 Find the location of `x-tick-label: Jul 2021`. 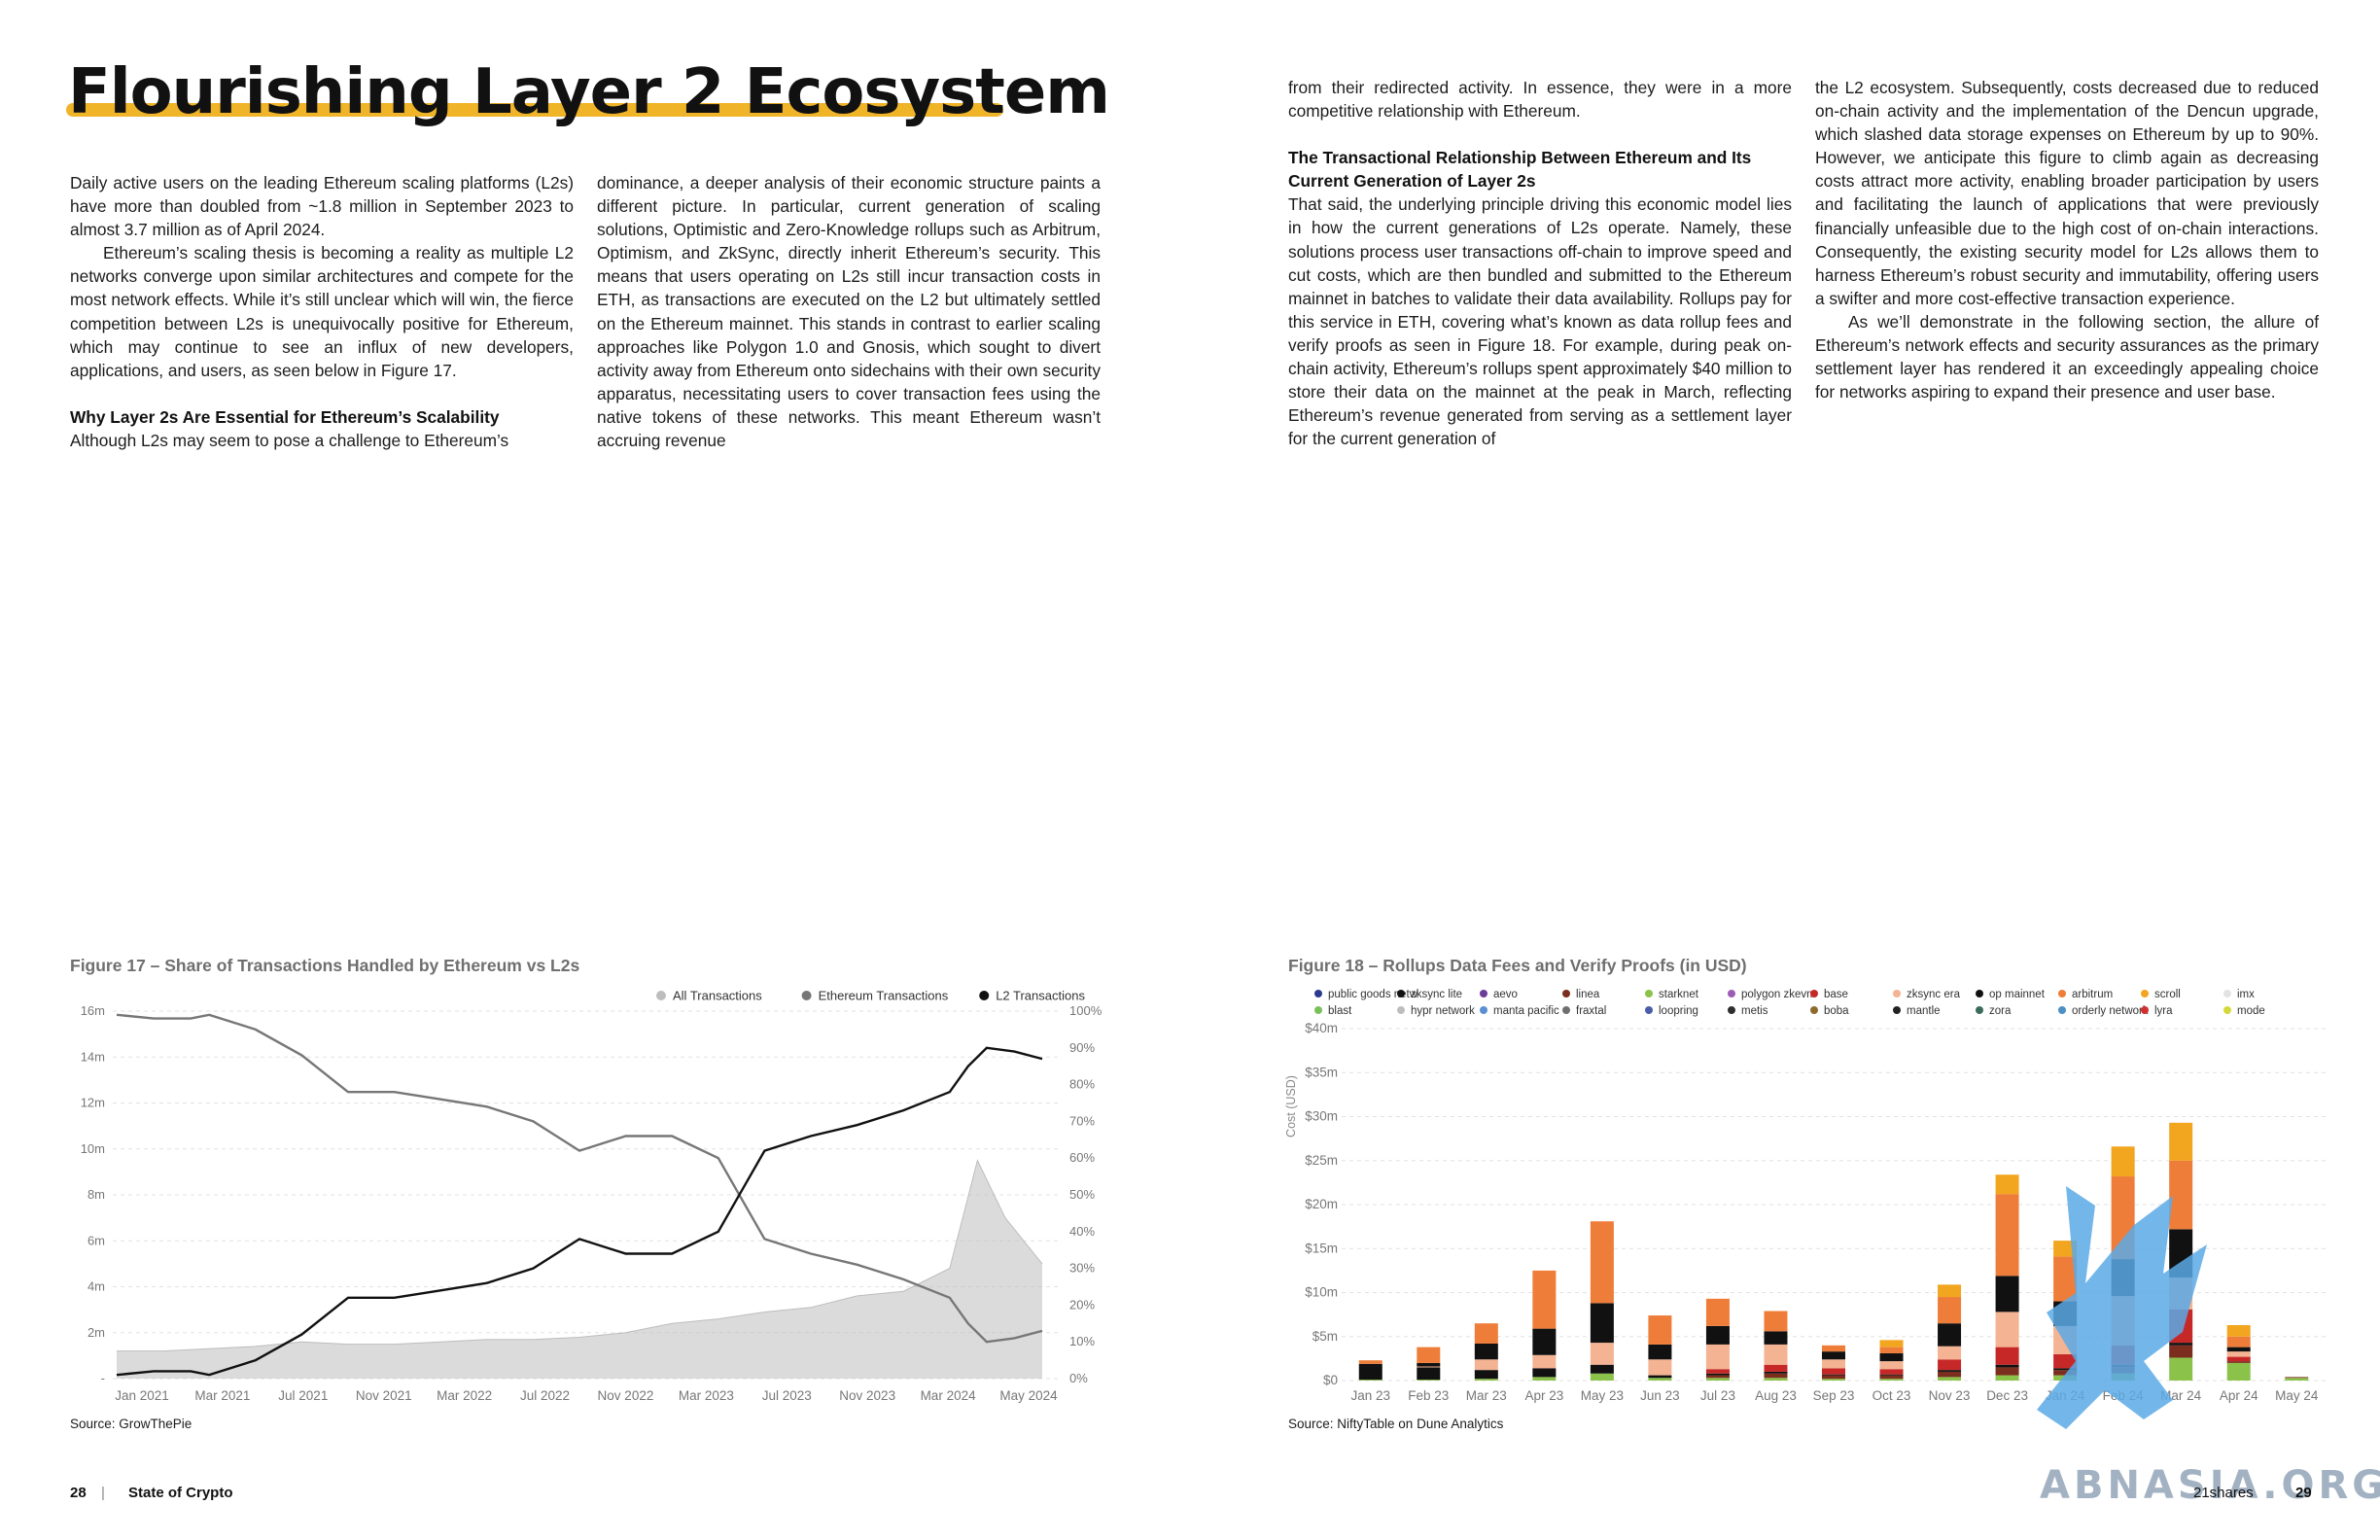

x-tick-label: Jul 2021 is located at coordinates (303, 1395).